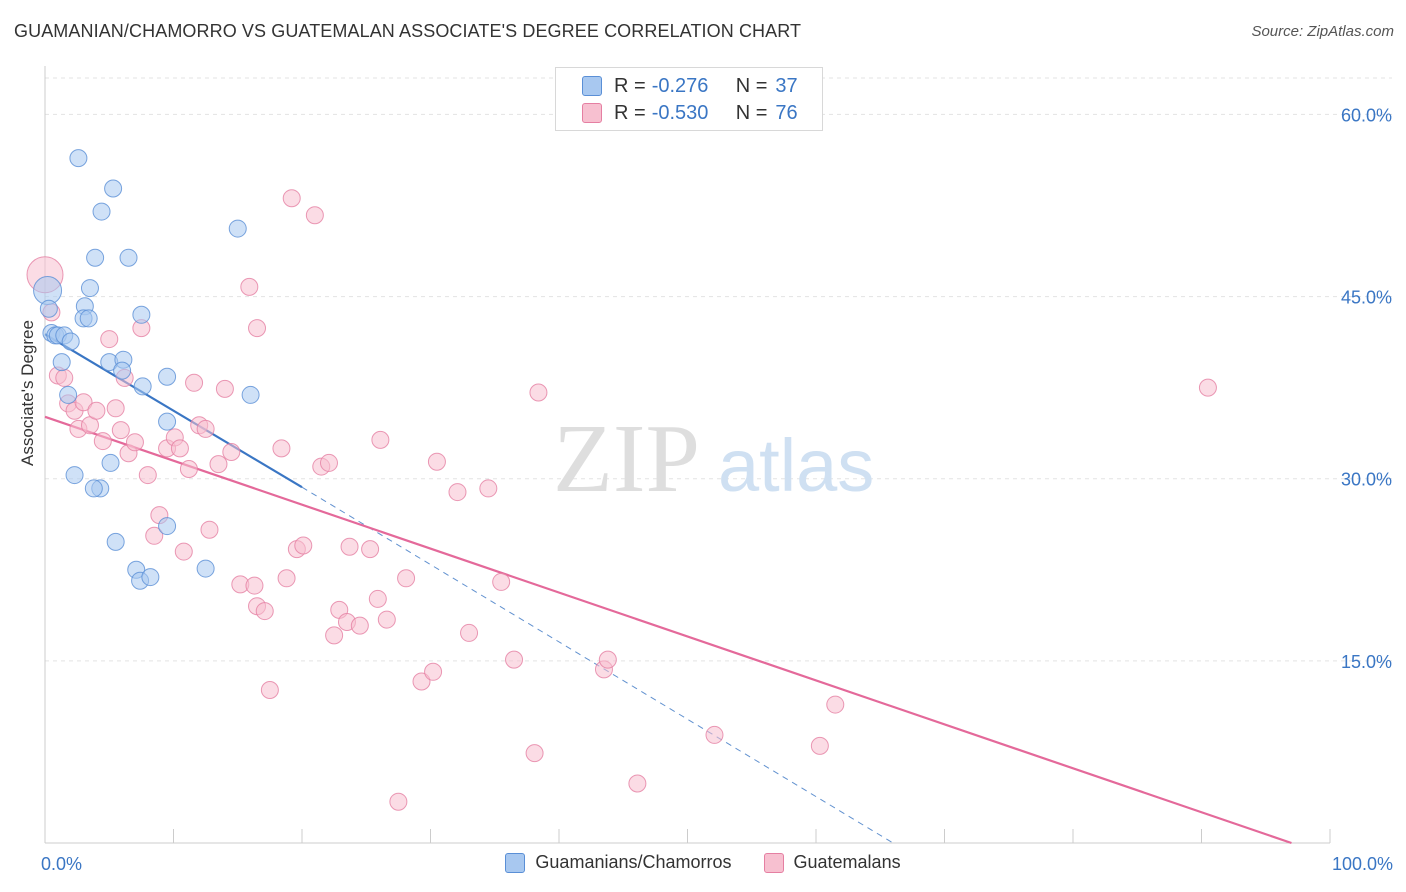 The height and width of the screenshot is (892, 1406). What do you see at coordinates (1366, 662) in the screenshot?
I see `y-tick-label: 15.0%` at bounding box center [1366, 662].